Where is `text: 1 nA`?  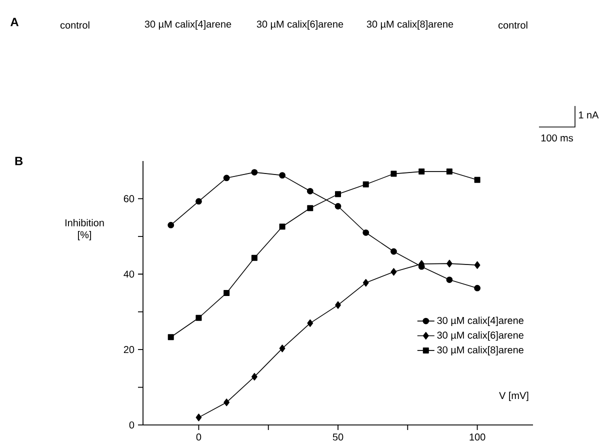 text: 1 nA is located at coordinates (588, 115).